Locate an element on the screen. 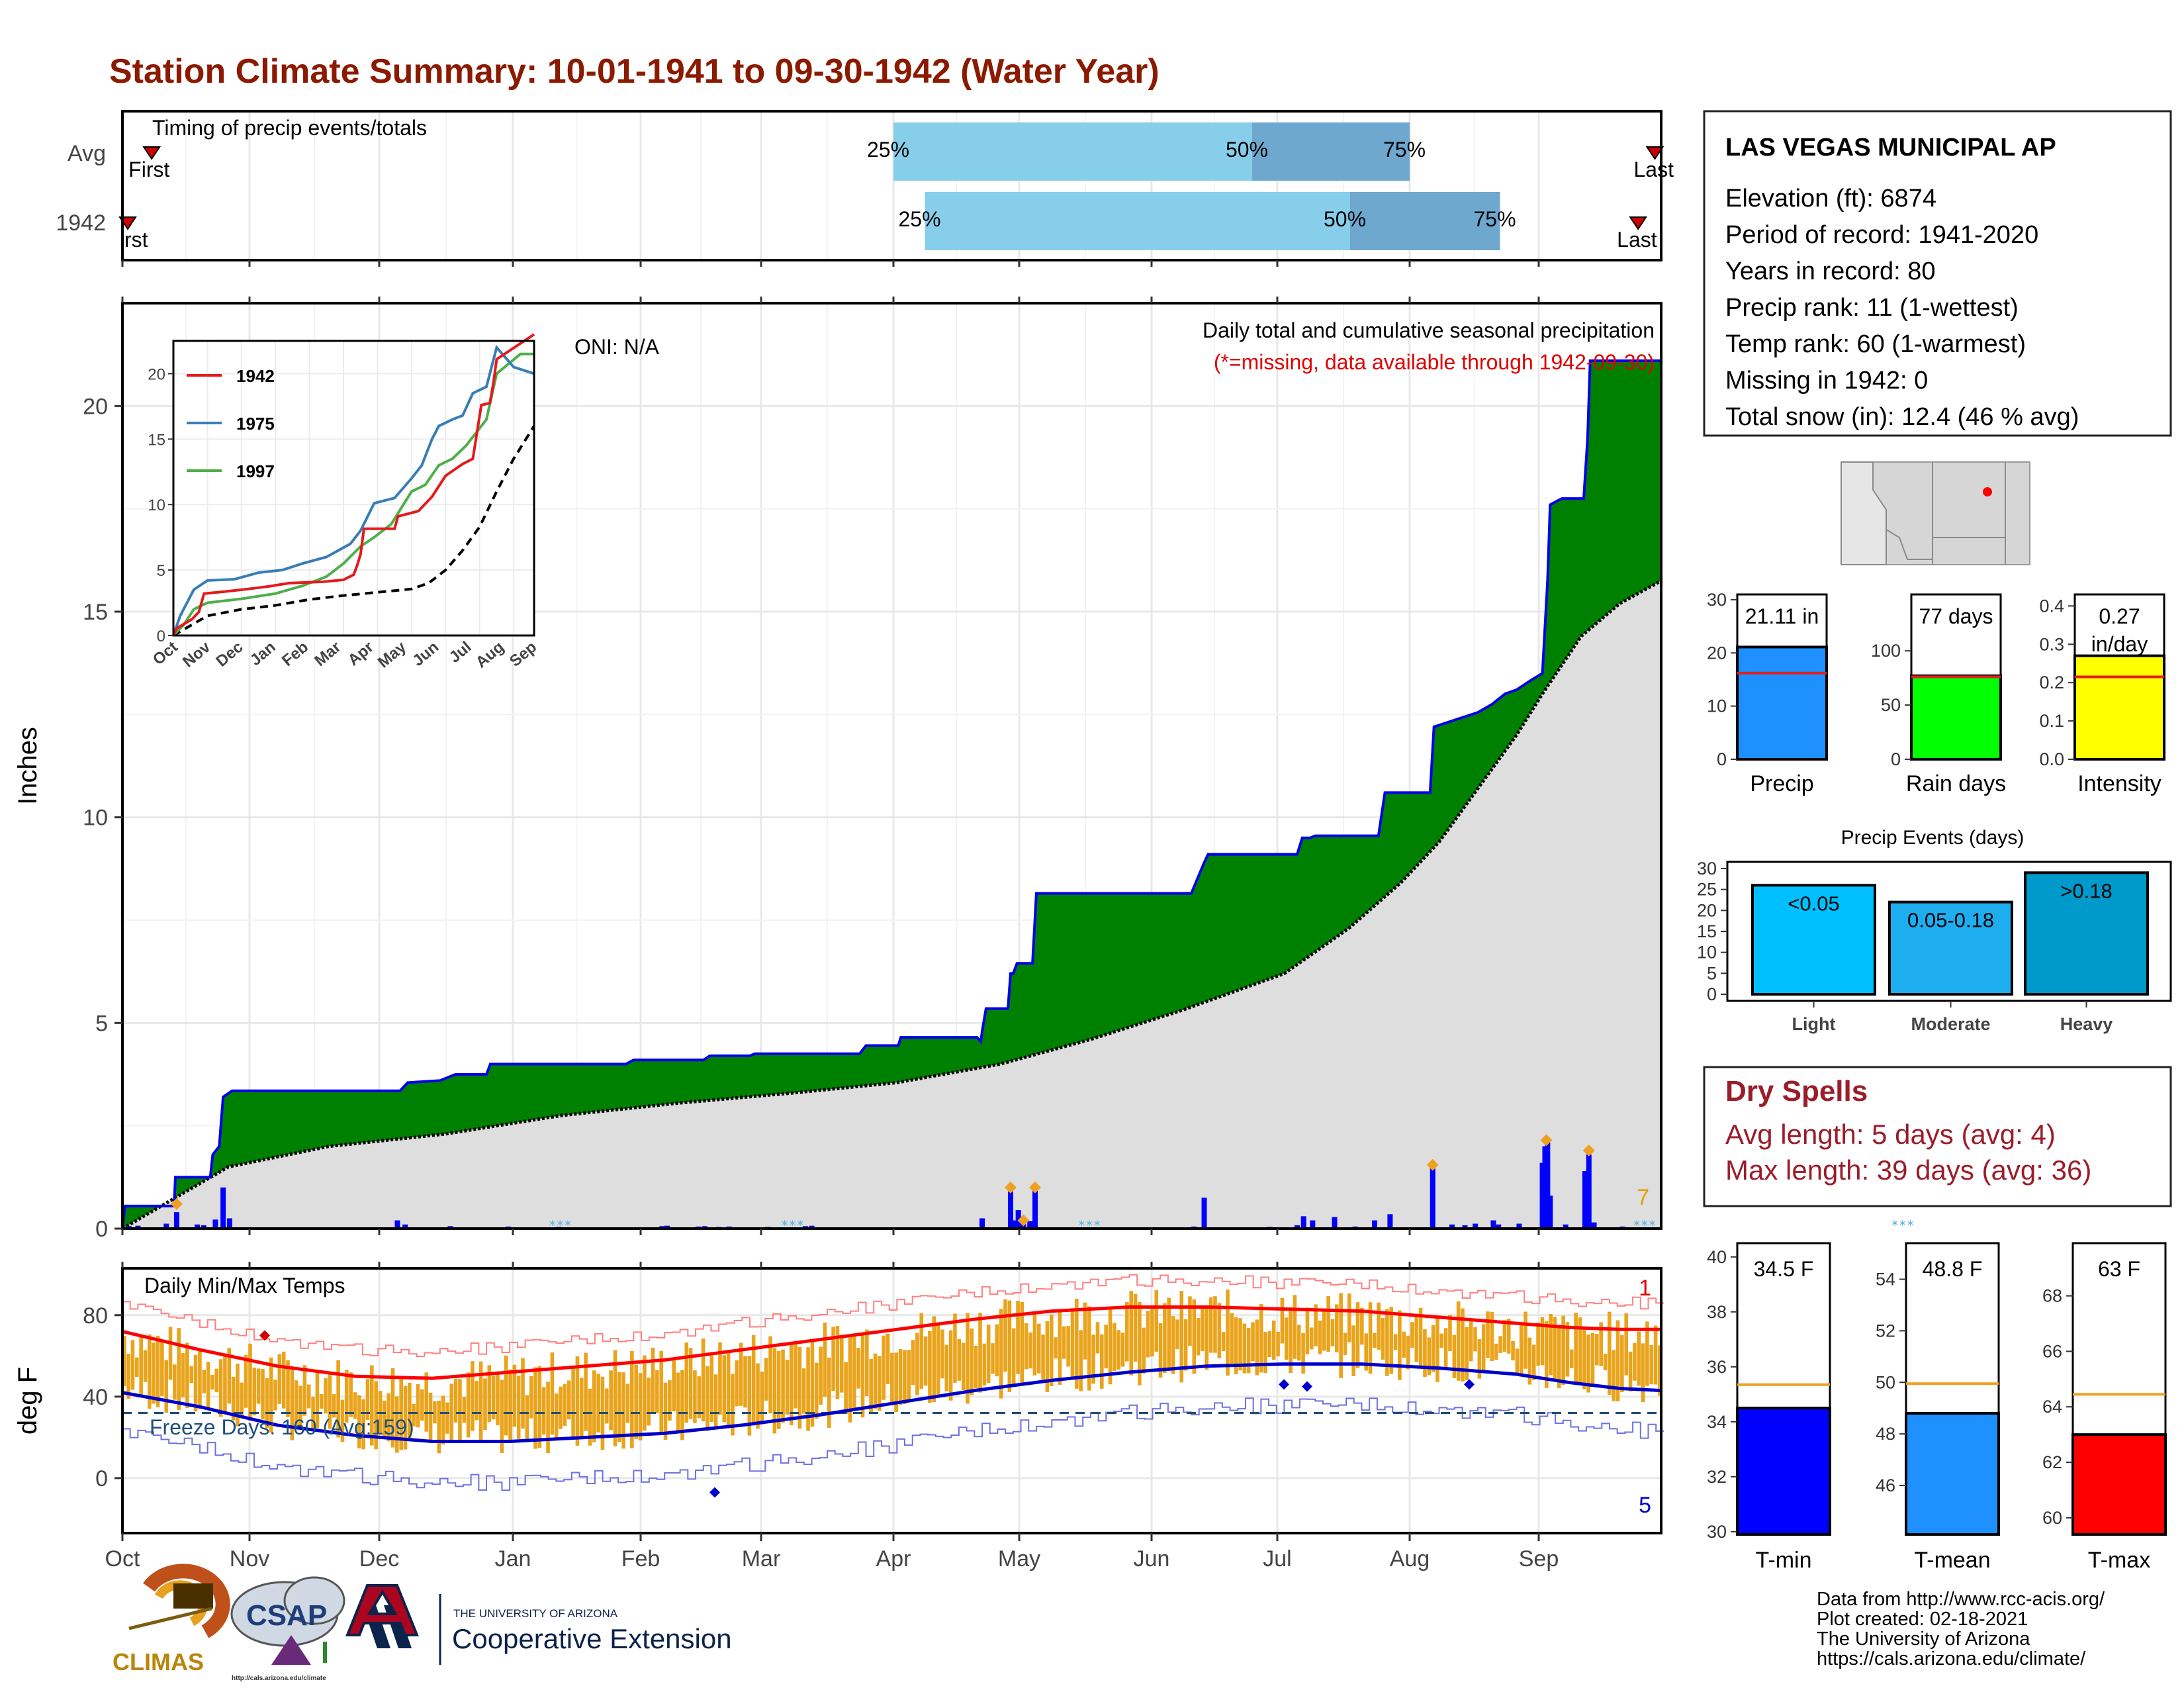 The width and height of the screenshot is (2184, 1688). summary-y-tick-label: 100 is located at coordinates (1886, 651).